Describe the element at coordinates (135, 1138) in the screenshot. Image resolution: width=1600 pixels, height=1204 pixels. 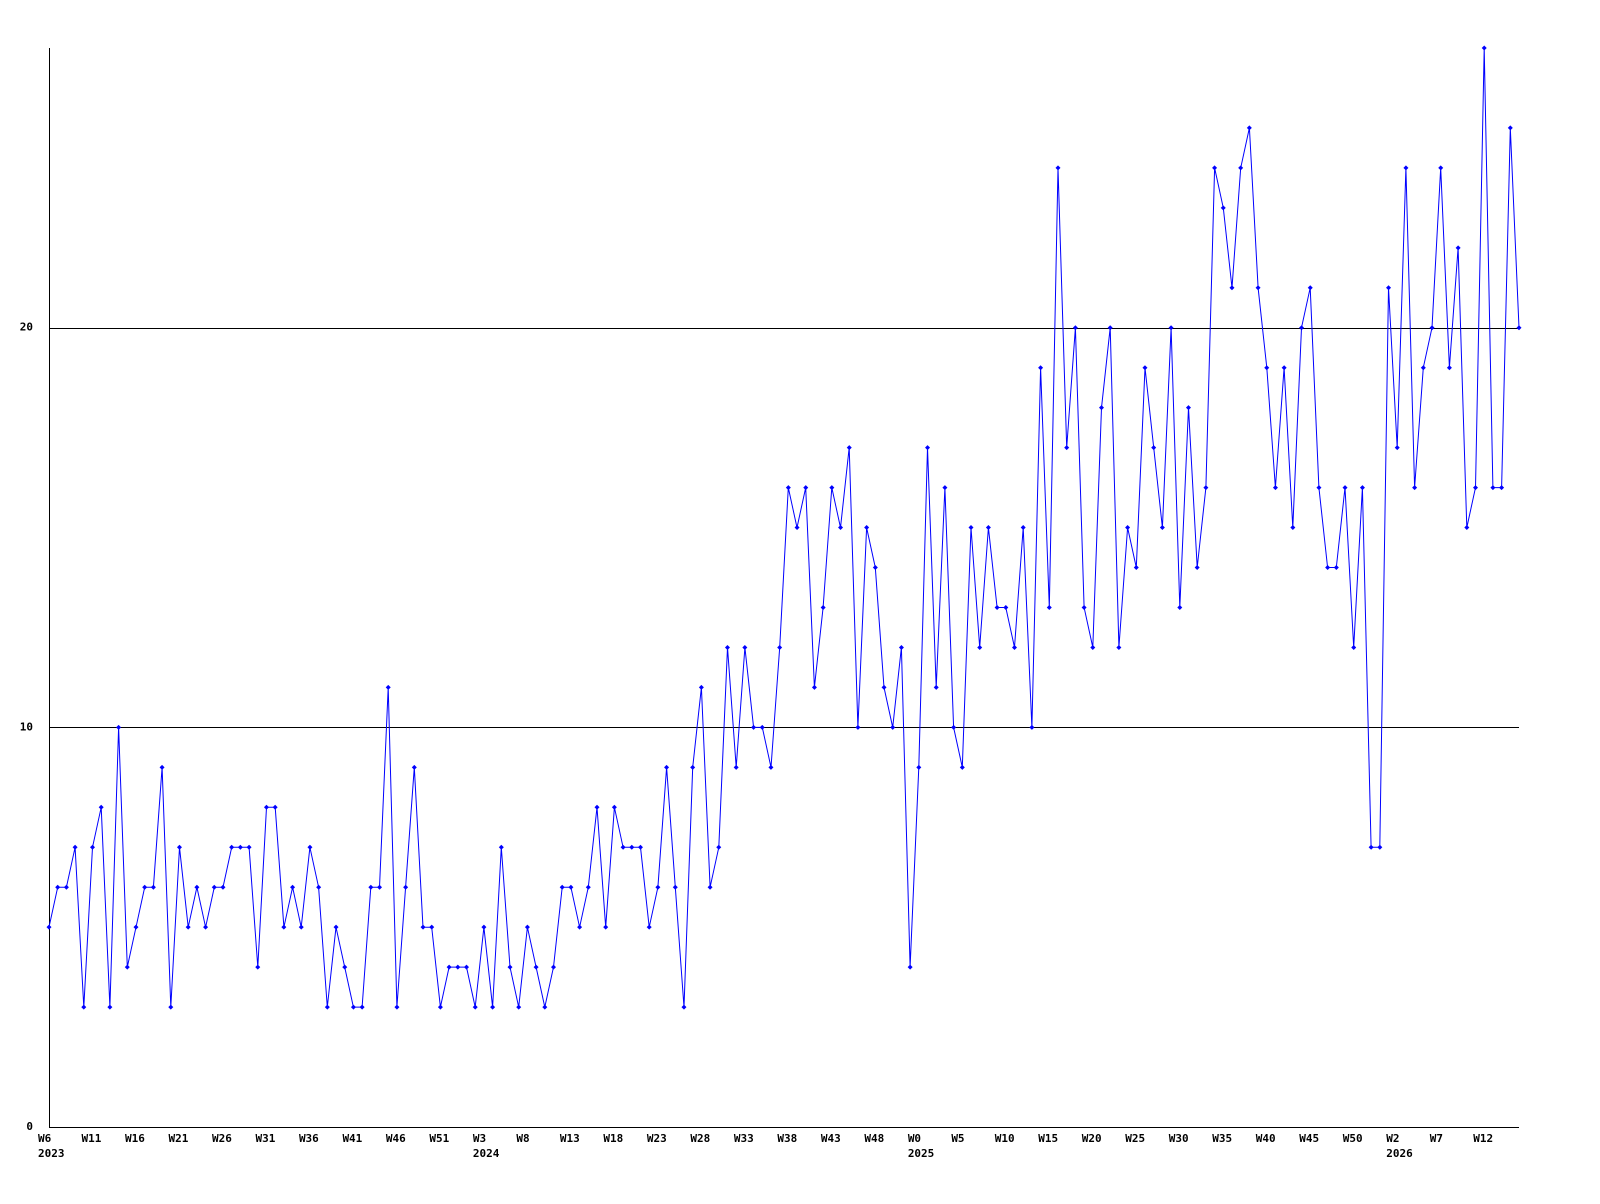
I see `x-tick-label: W16` at that location.